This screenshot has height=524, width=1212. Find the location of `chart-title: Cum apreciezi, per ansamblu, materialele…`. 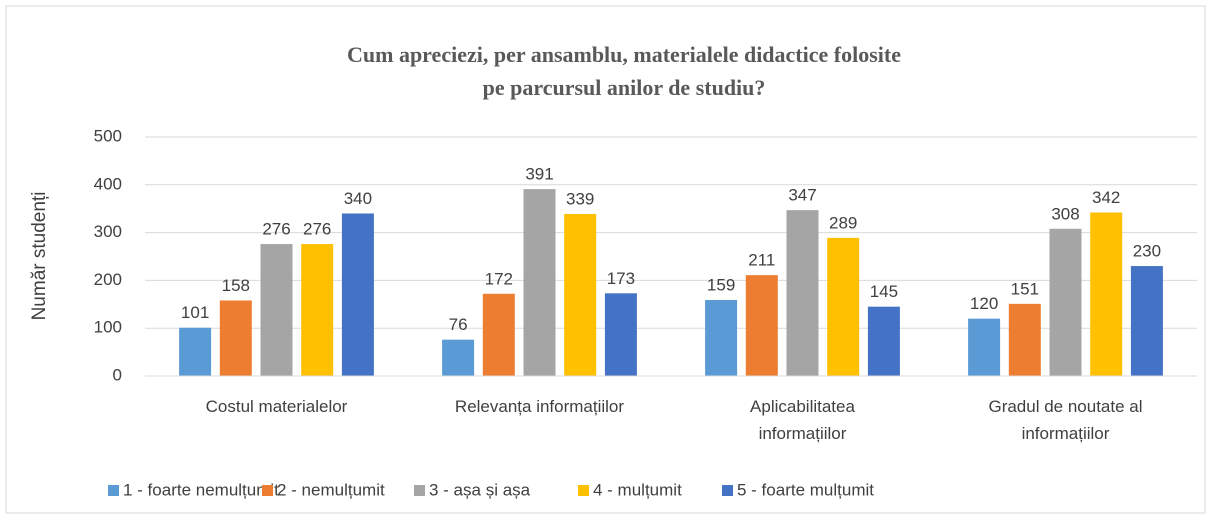

chart-title: Cum apreciezi, per ansamblu, materialele… is located at coordinates (624, 71).